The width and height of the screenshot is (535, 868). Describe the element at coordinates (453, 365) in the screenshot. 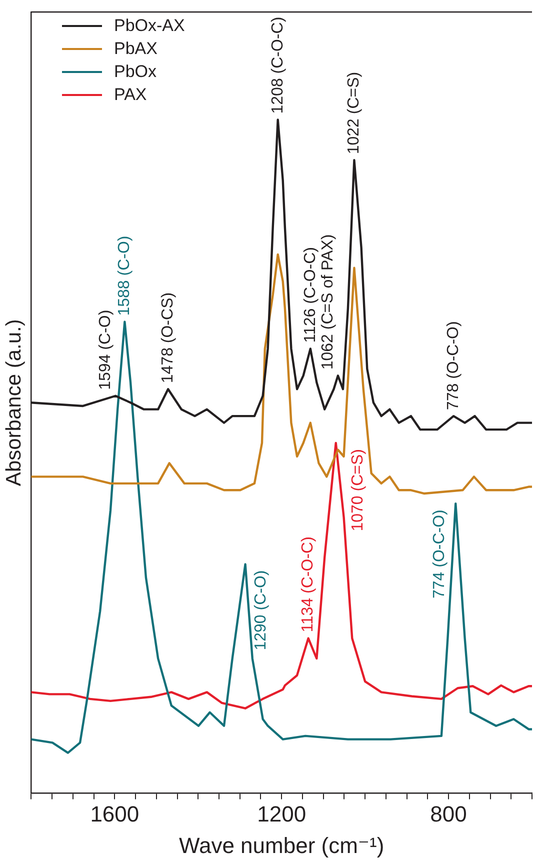

I see `annotation: 778 (O-C-O)` at that location.